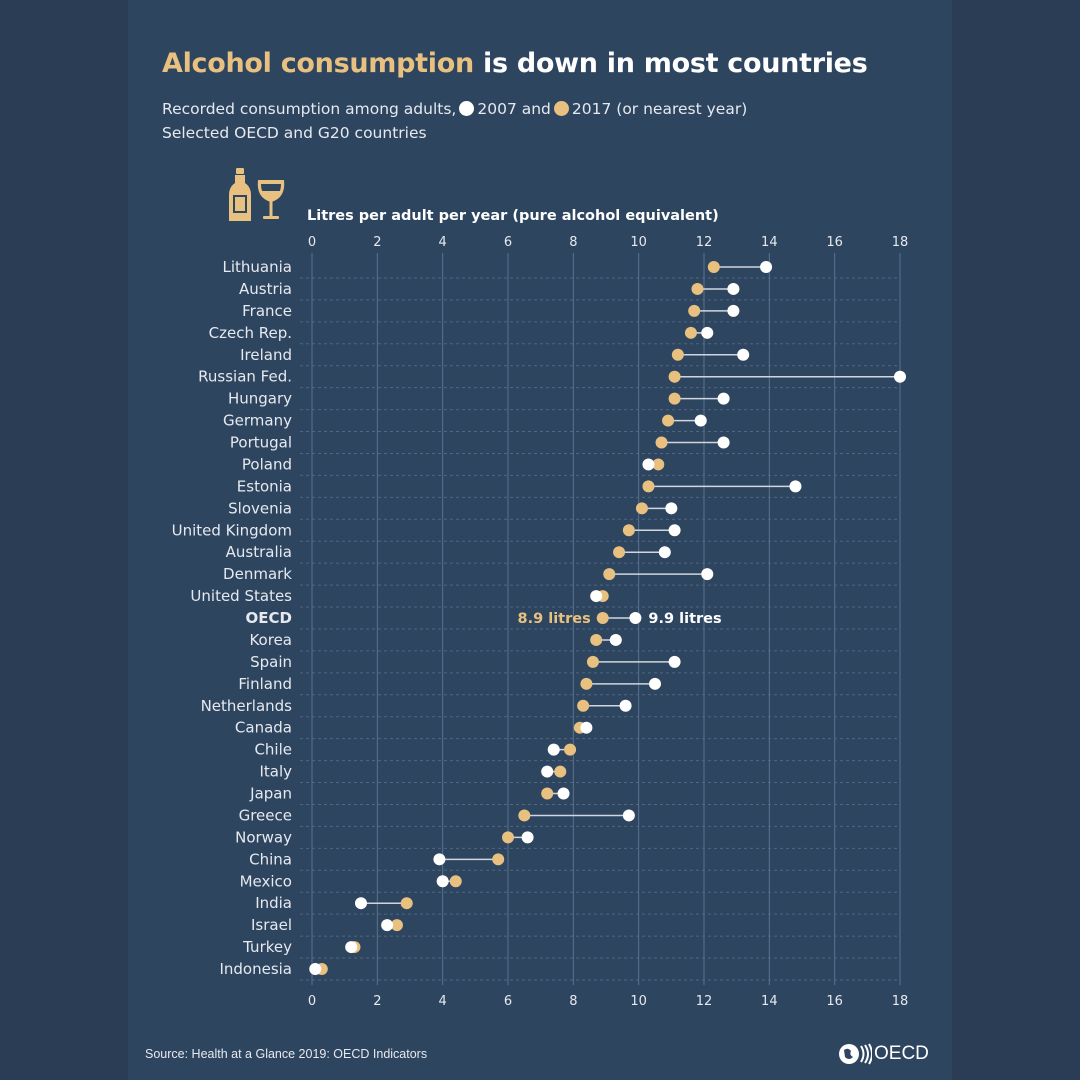 This screenshot has width=1080, height=1080. Describe the element at coordinates (273, 903) in the screenshot. I see `country-label: India` at that location.